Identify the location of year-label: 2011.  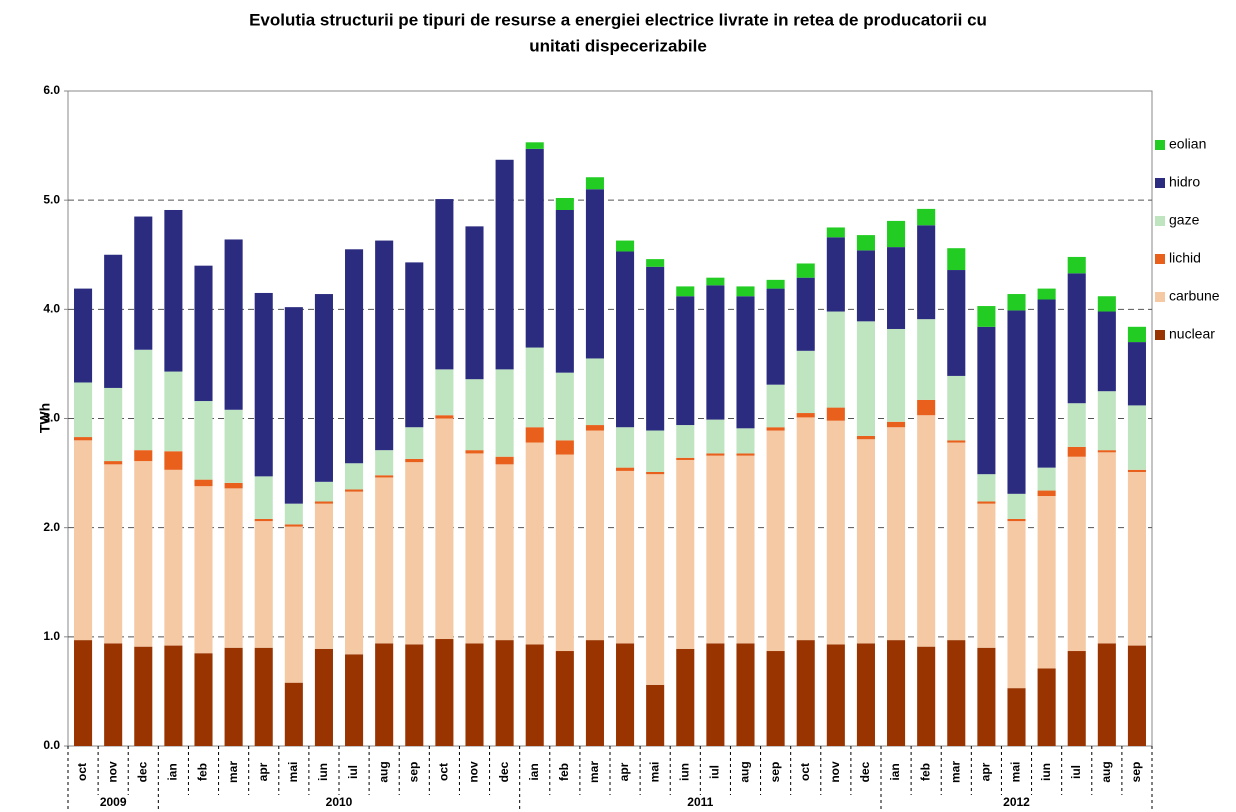
(700, 802).